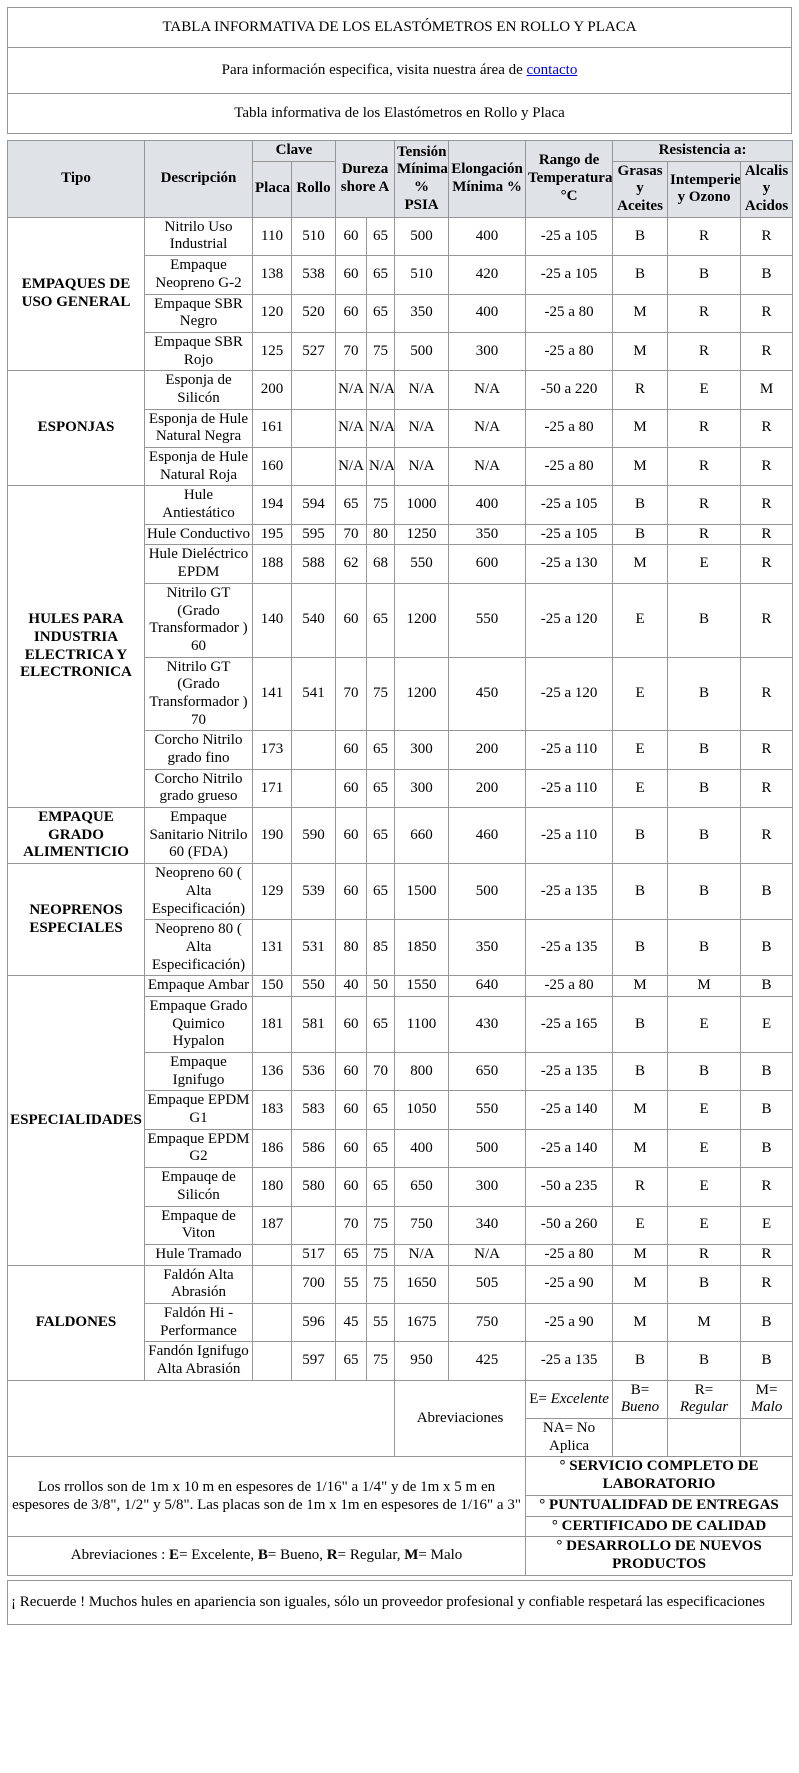 The height and width of the screenshot is (1773, 799). I want to click on placa-cell: 120, so click(272, 313).